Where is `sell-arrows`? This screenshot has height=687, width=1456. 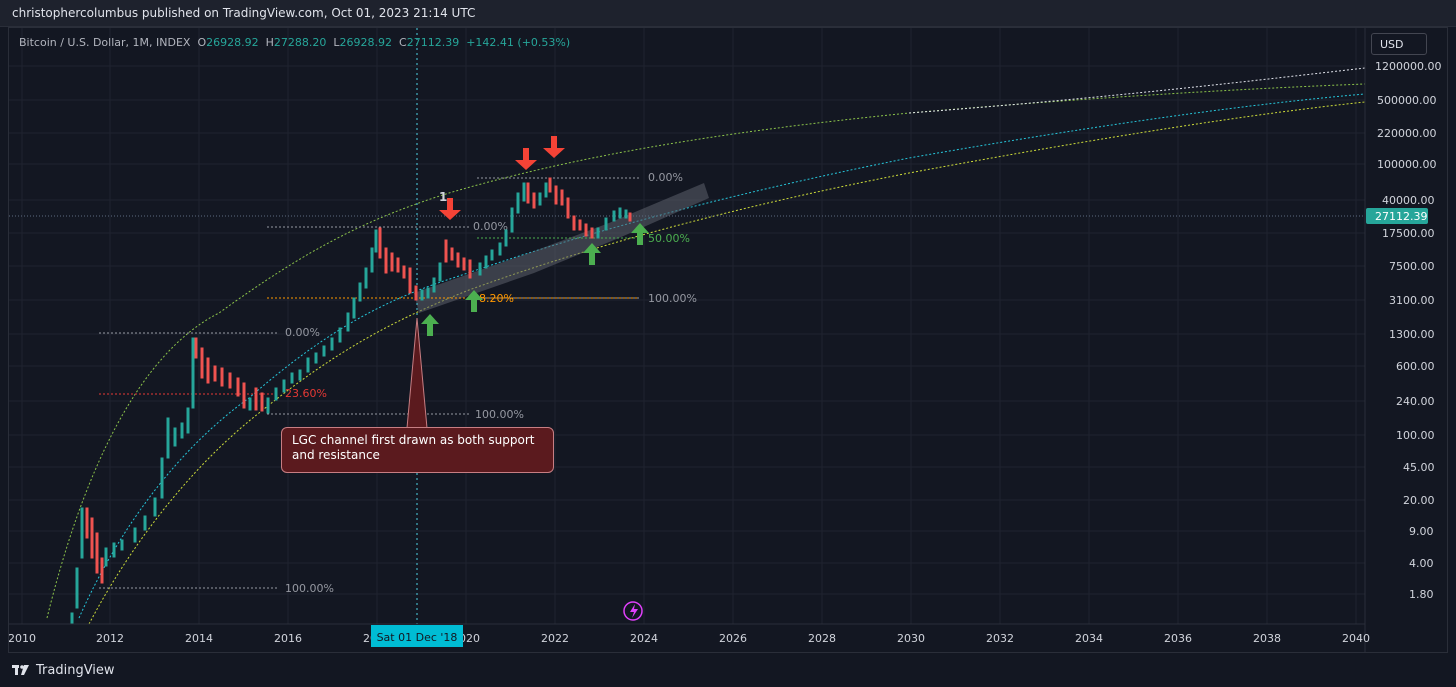 sell-arrows is located at coordinates (502, 178).